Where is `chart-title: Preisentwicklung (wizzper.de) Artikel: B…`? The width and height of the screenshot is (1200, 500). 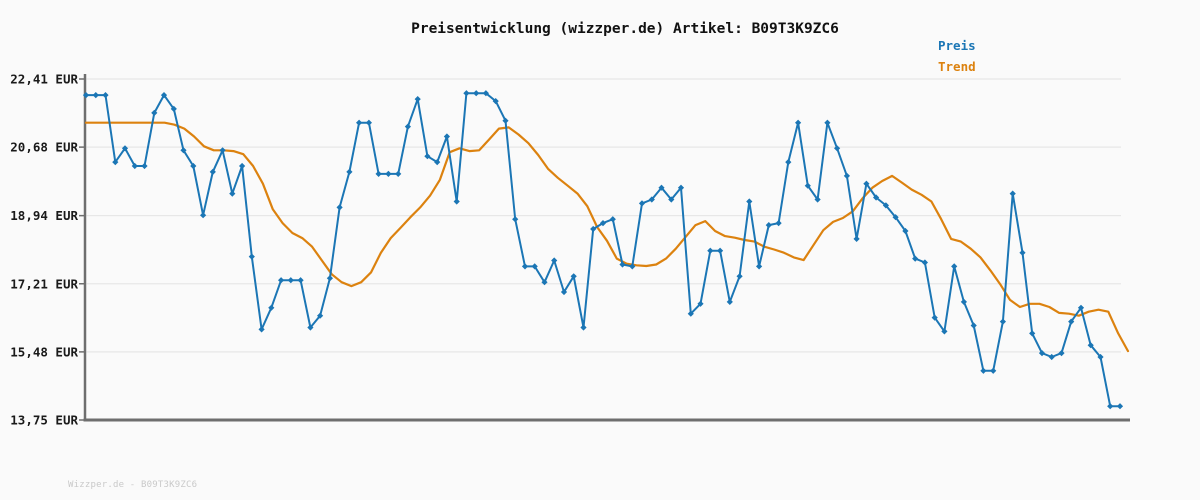
chart-title: Preisentwicklung (wizzper.de) Artikel: B… is located at coordinates (625, 29).